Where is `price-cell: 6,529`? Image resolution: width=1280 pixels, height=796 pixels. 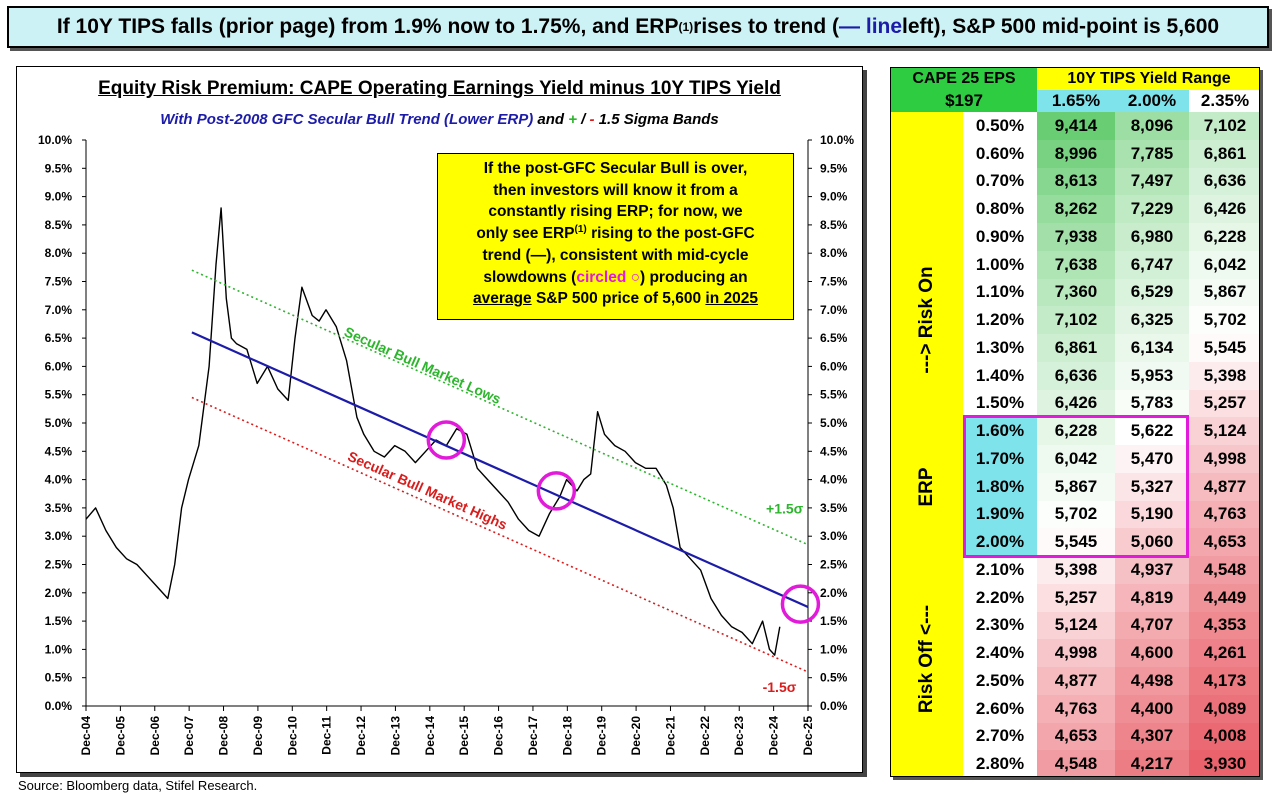 price-cell: 6,529 is located at coordinates (1152, 292).